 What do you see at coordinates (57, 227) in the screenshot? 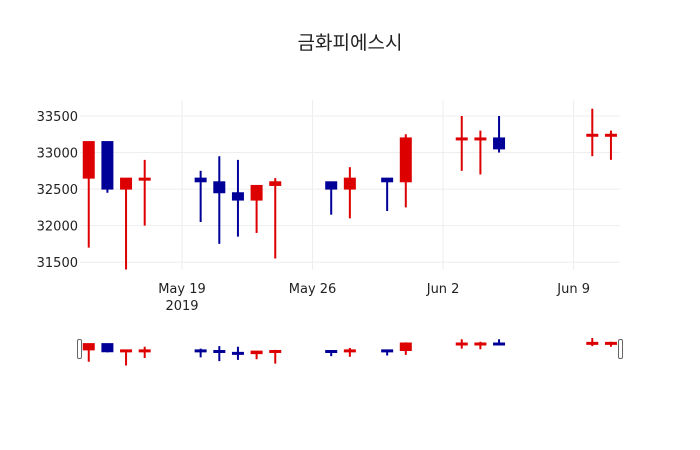
I see `y-tick-label: 32000` at bounding box center [57, 227].